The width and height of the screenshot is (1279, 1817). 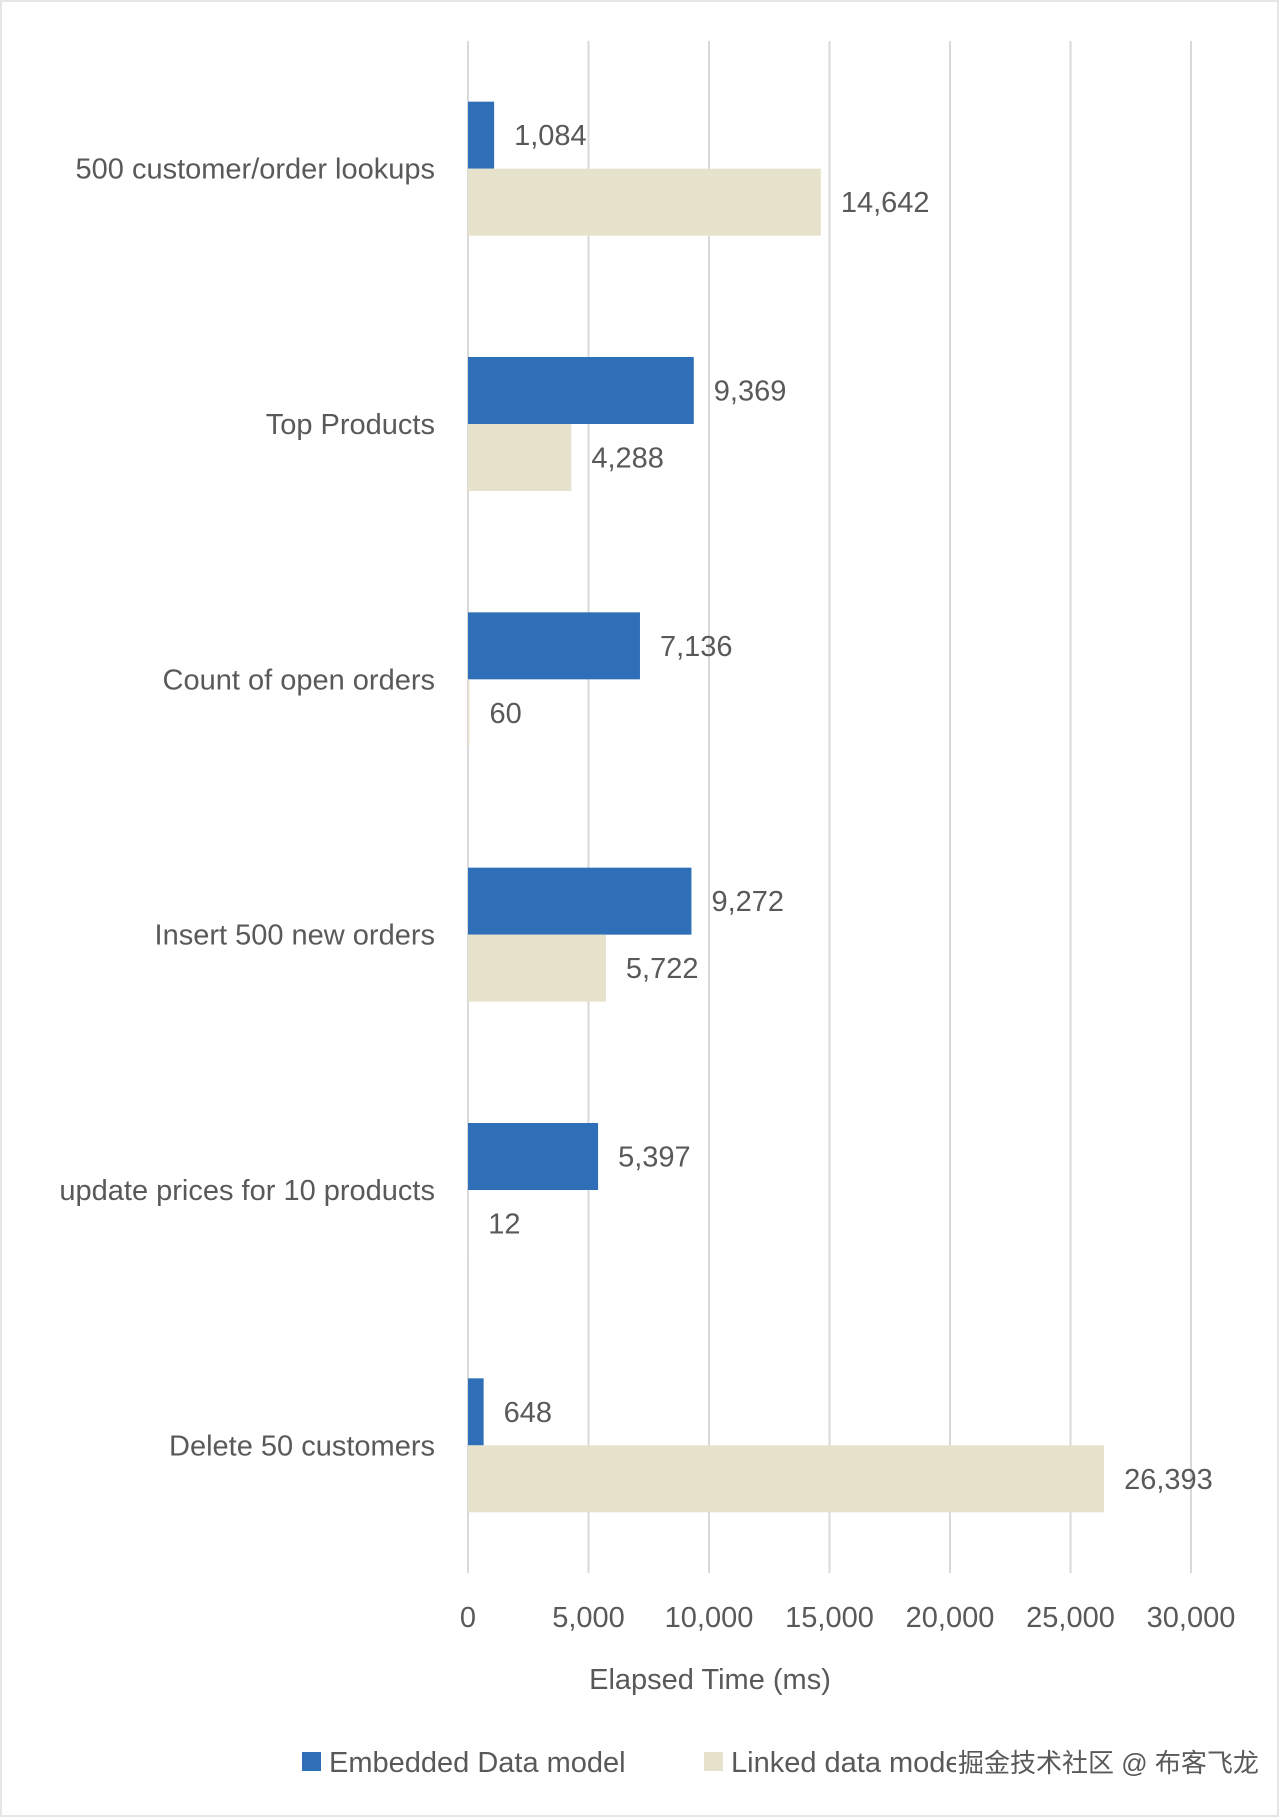 I want to click on data-label: 60, so click(x=505, y=714).